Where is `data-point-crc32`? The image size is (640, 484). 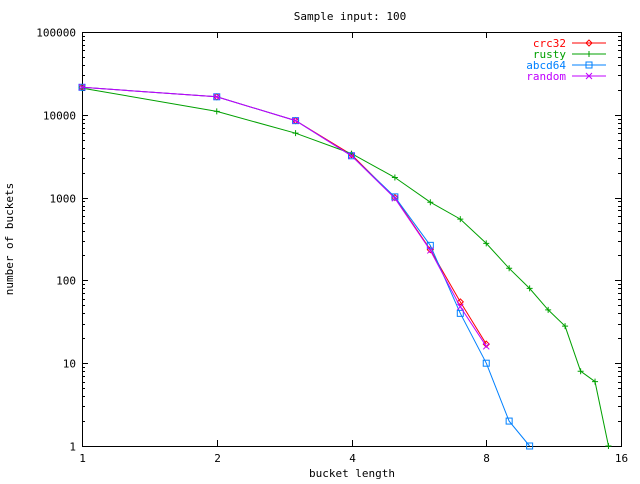 data-point-crc32 is located at coordinates (460, 302).